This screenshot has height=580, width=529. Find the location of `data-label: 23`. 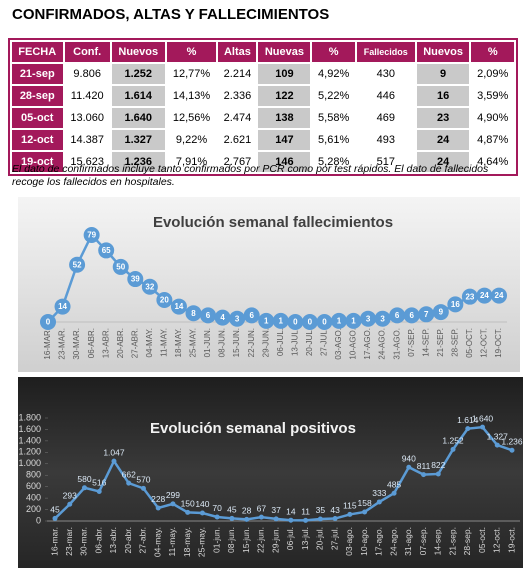

data-label: 23 is located at coordinates (469, 296).